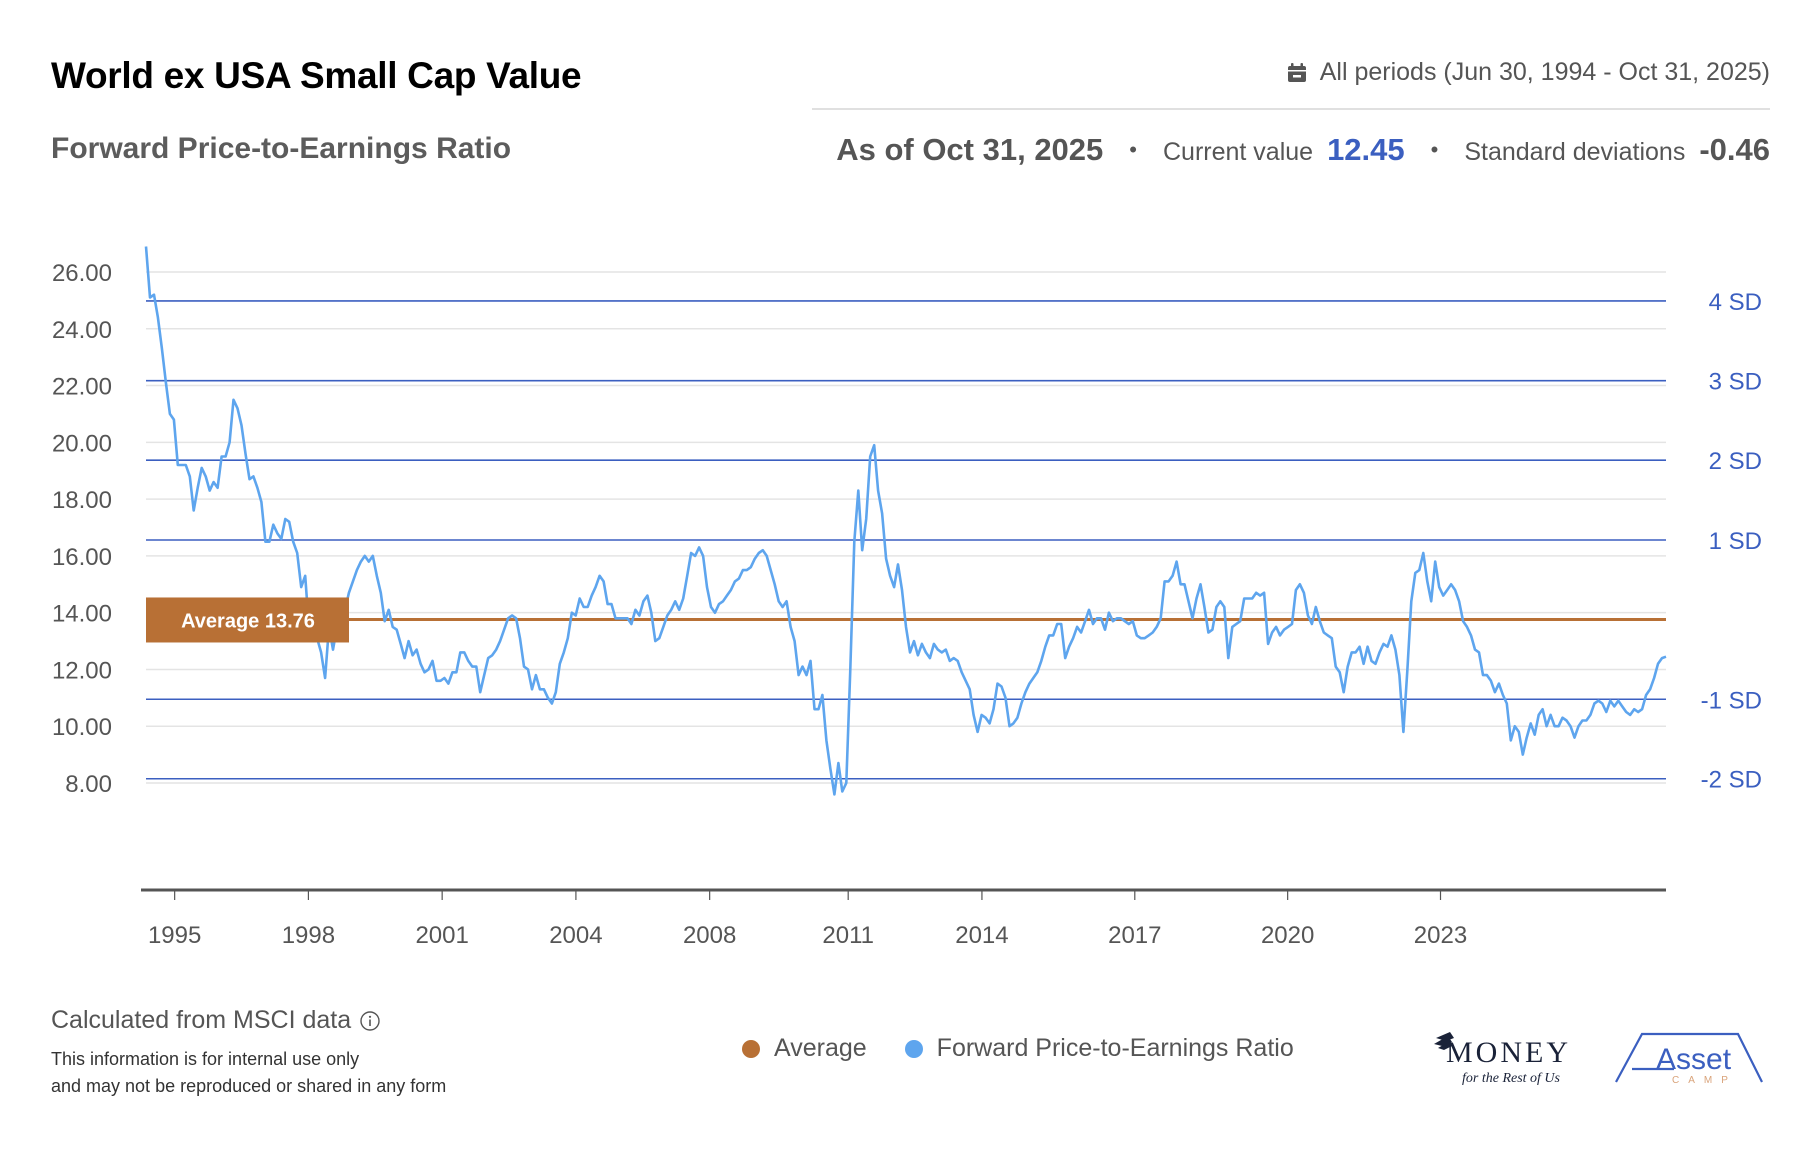 The height and width of the screenshot is (1170, 1816). What do you see at coordinates (1731, 700) in the screenshot?
I see `sd-label: -1 SD` at bounding box center [1731, 700].